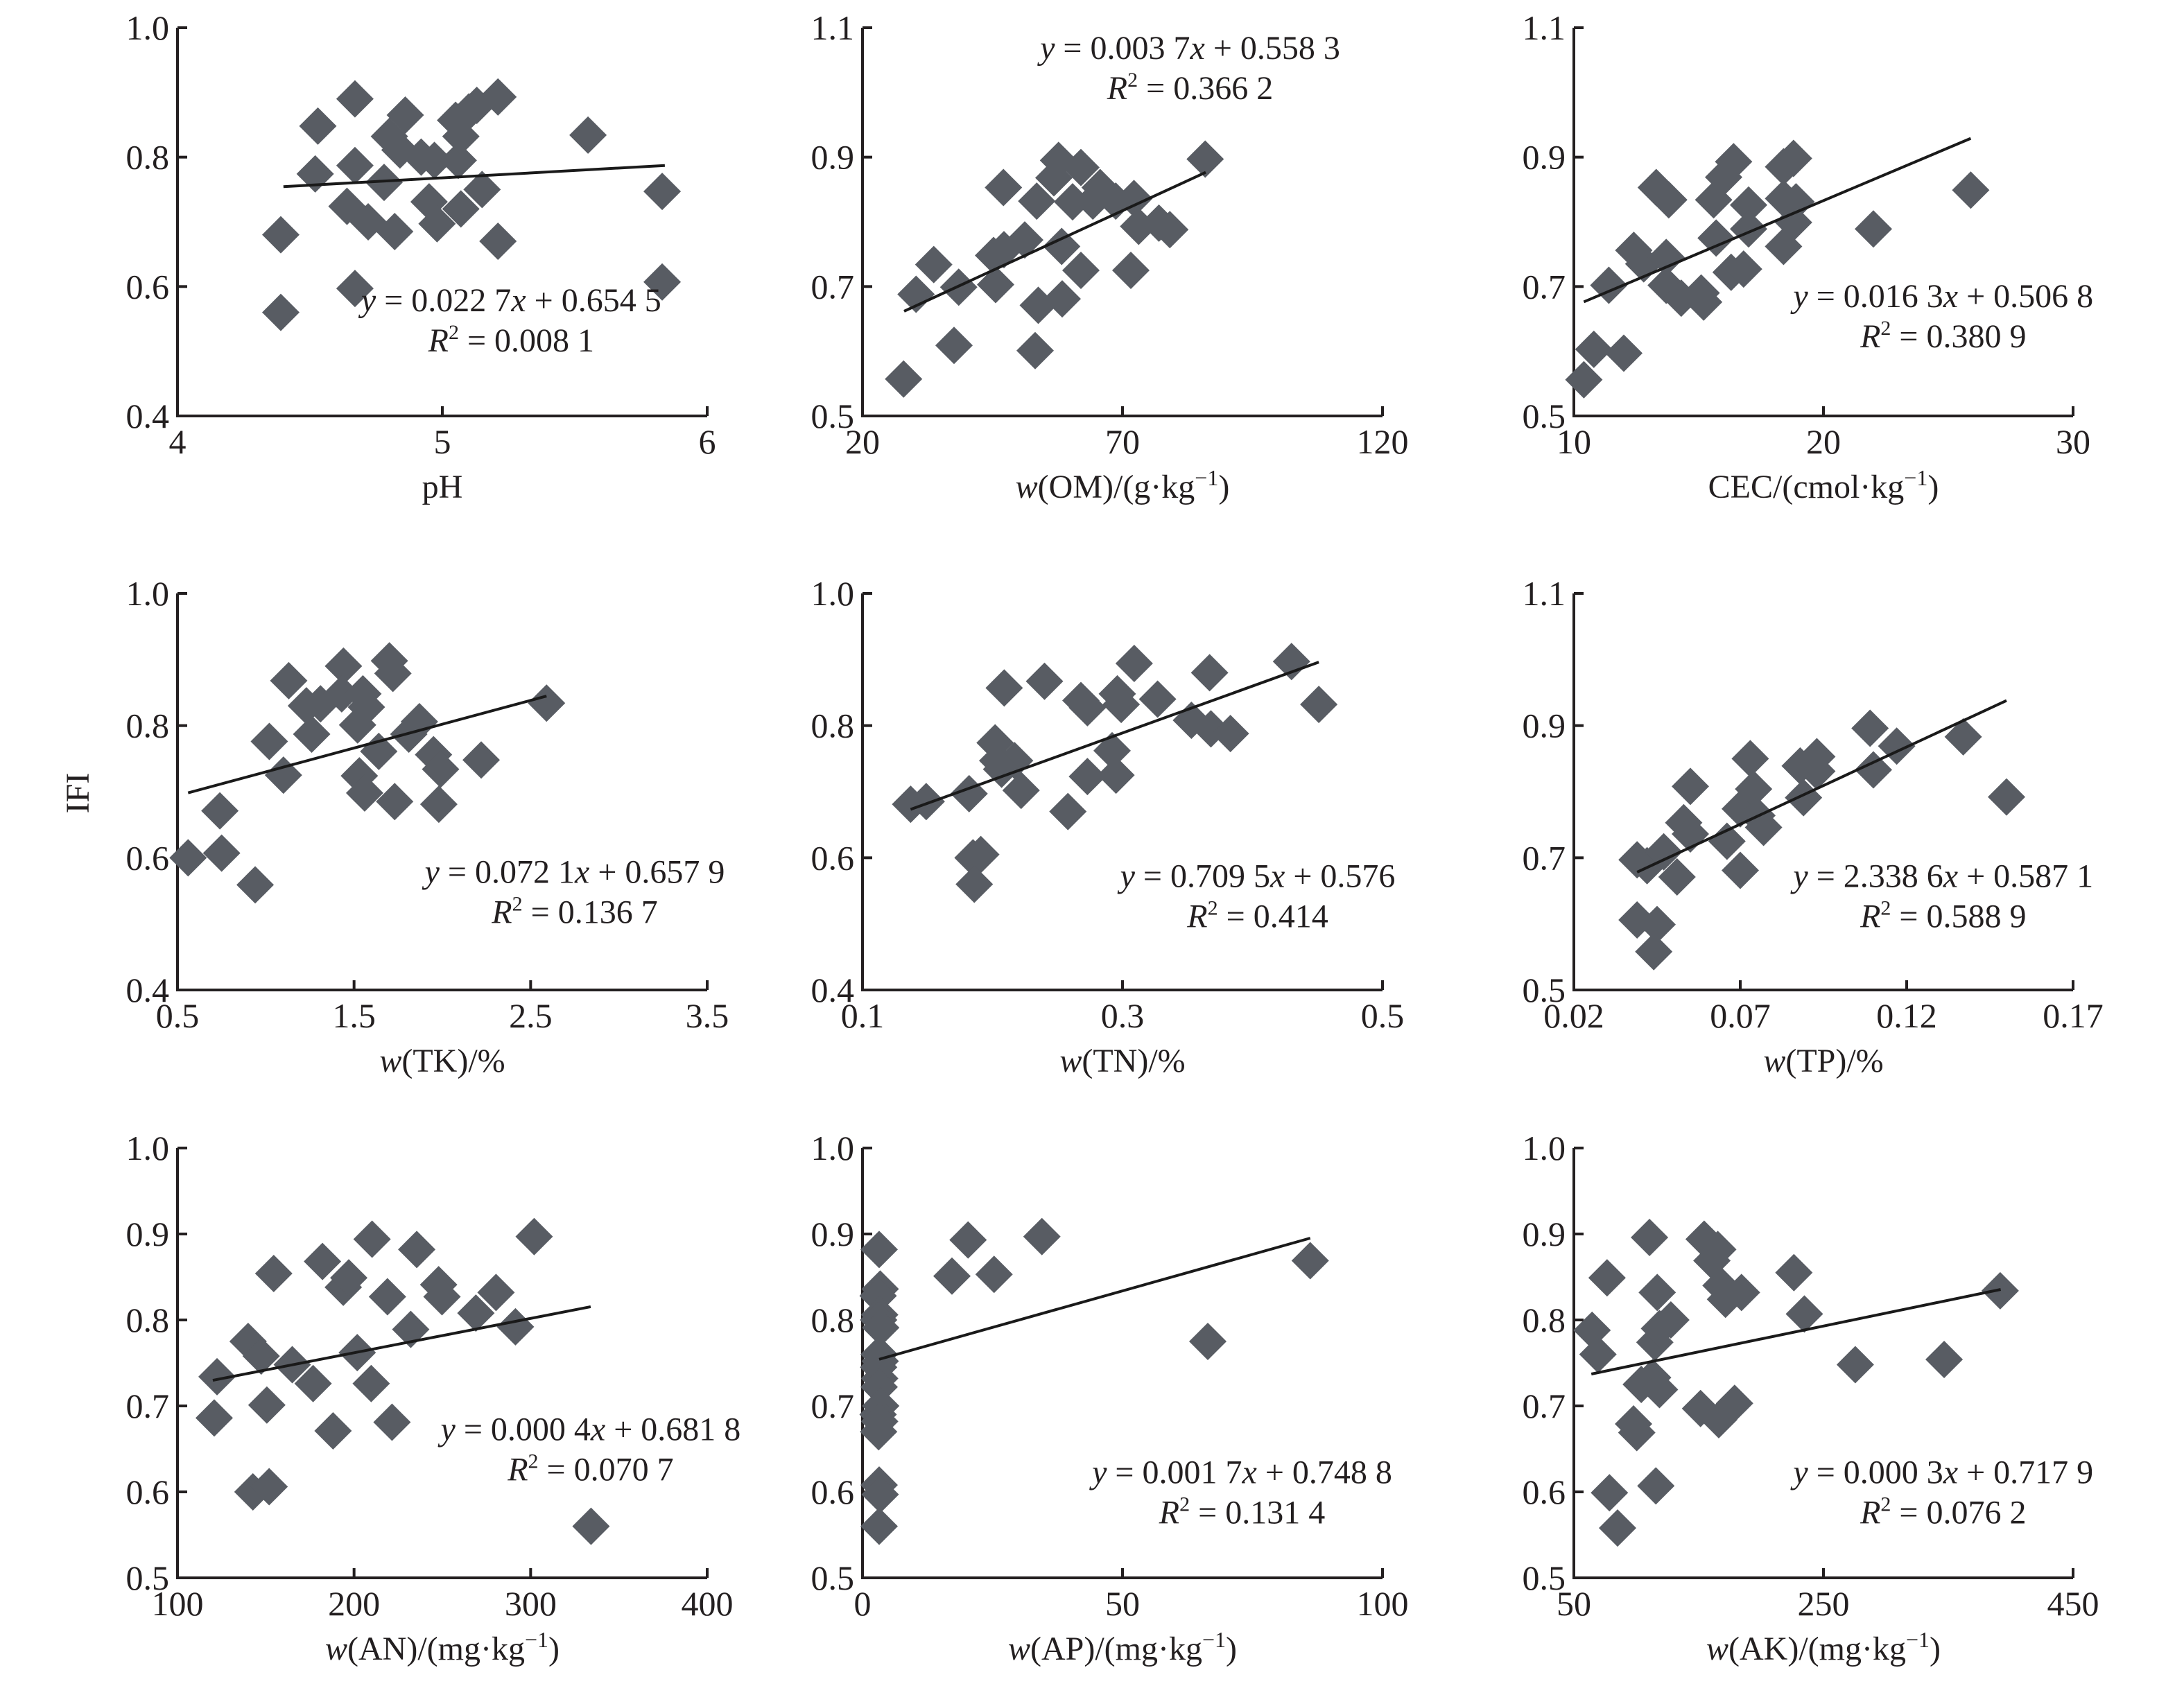 Image resolution: width=2184 pixels, height=1695 pixels. Describe the element at coordinates (574, 912) in the screenshot. I see `r-squared: R2 = 0.136 7` at that location.